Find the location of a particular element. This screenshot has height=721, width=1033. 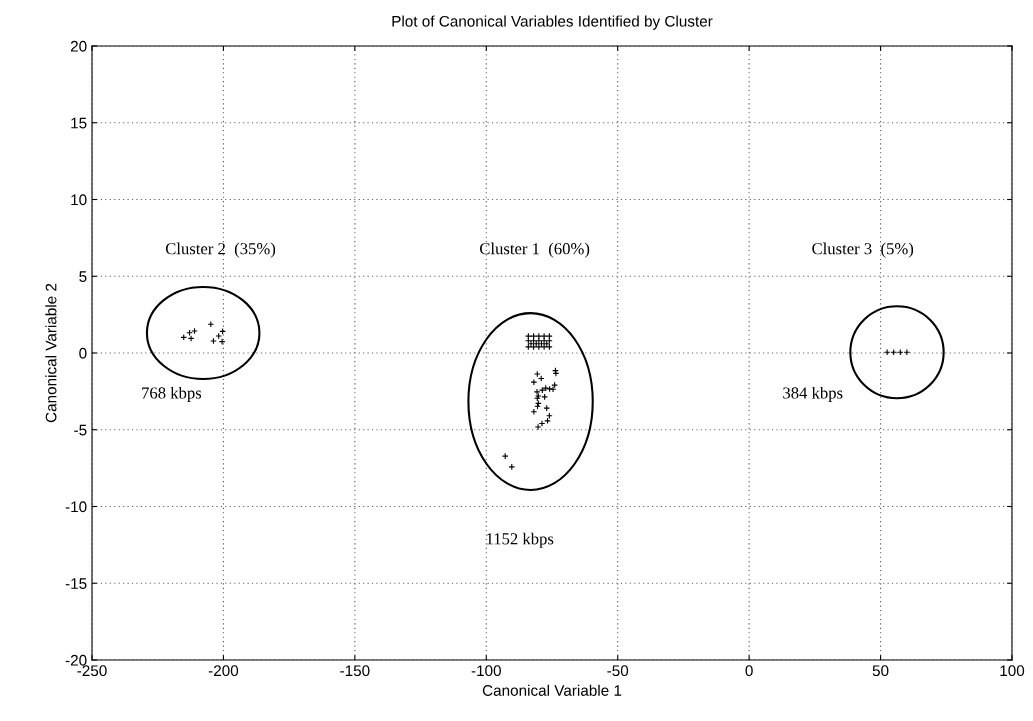

y-tick-label: 10 is located at coordinates (79, 200).